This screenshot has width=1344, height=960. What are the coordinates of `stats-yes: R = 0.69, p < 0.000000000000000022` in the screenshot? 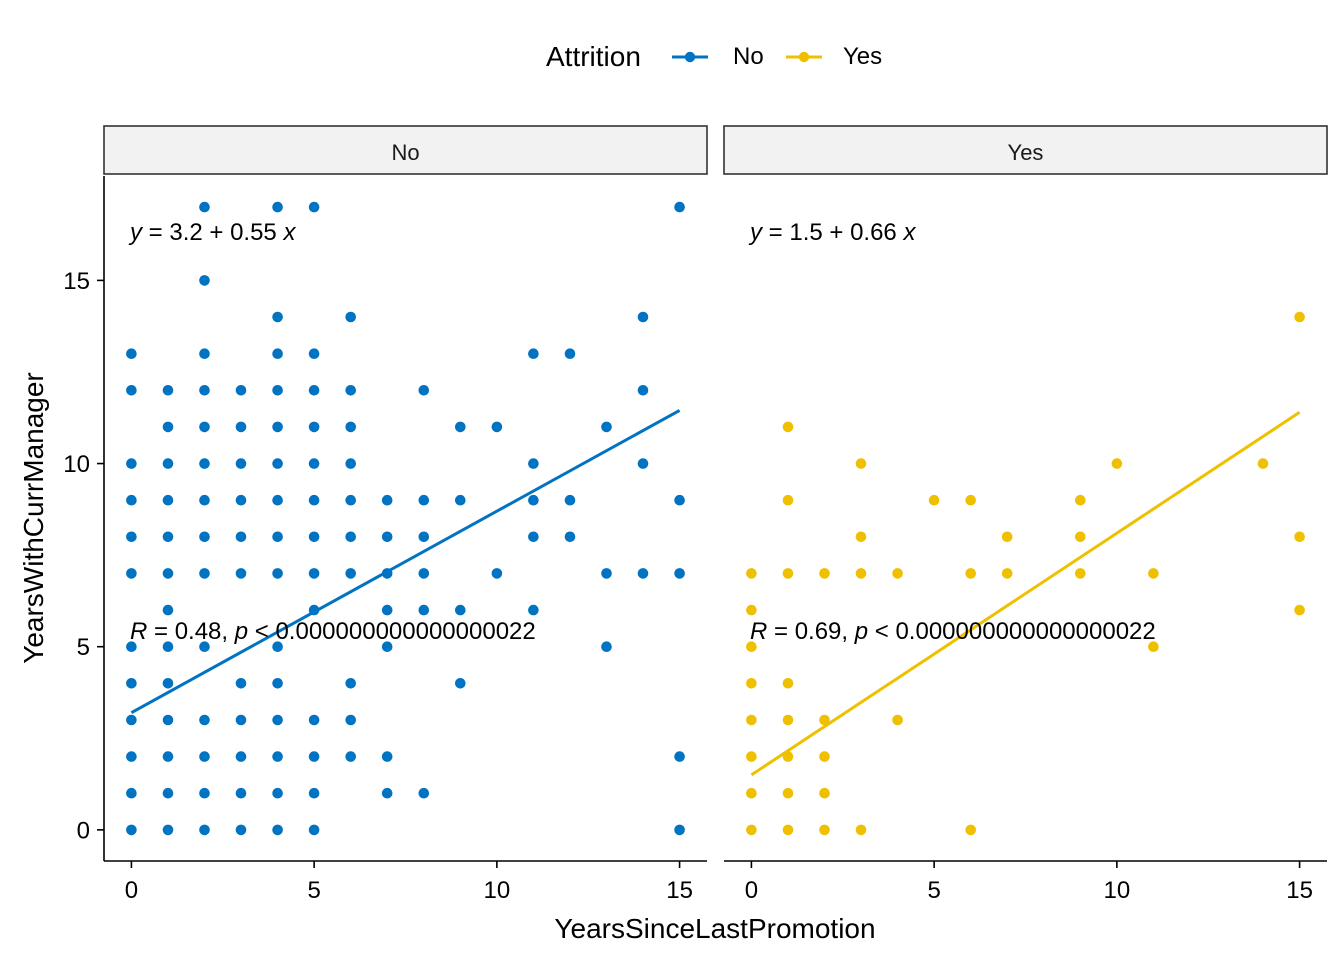 It's located at (953, 631).